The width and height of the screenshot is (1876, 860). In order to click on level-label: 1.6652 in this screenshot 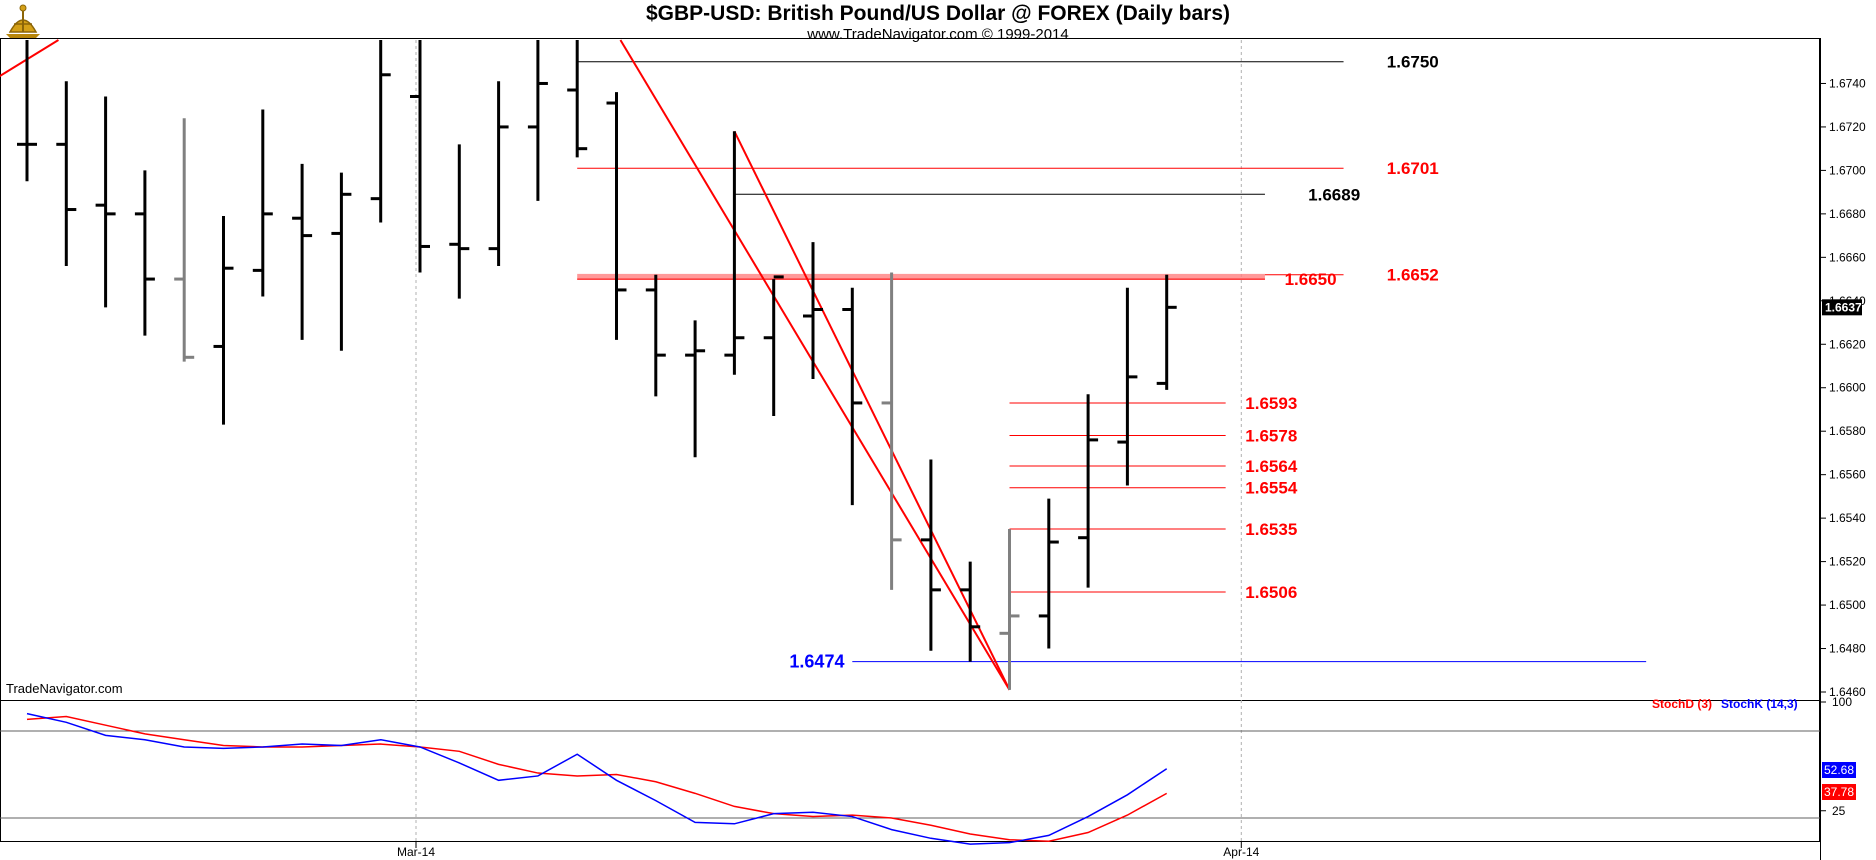, I will do `click(1413, 275)`.